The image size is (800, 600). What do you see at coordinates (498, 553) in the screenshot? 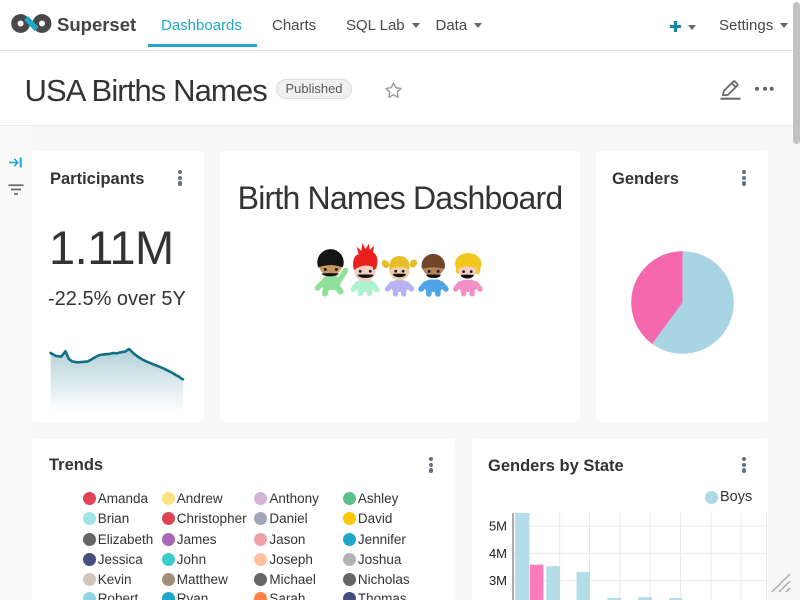
I see `svg-text: 4M` at bounding box center [498, 553].